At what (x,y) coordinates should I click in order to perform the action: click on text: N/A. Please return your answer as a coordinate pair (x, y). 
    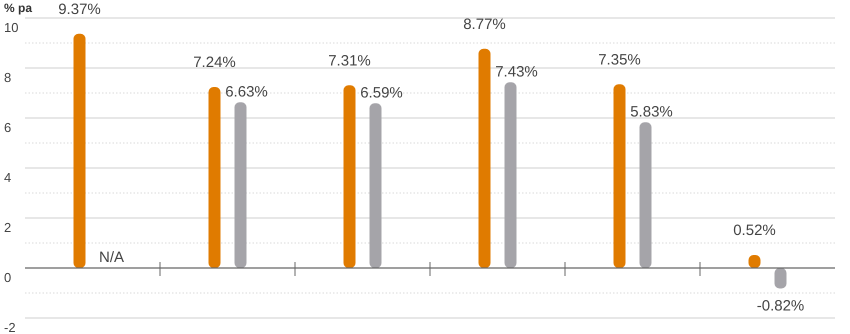
    Looking at the image, I should click on (111, 257).